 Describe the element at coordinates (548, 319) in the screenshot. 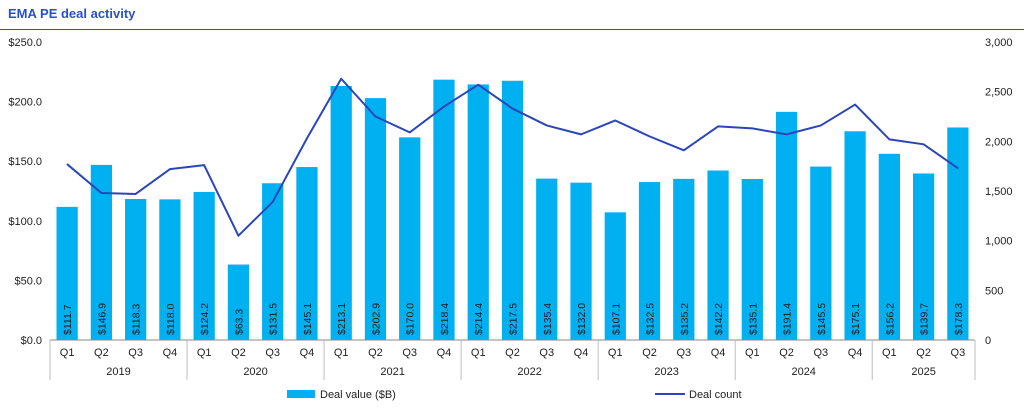

I see `bar-data-label: $135.4` at that location.